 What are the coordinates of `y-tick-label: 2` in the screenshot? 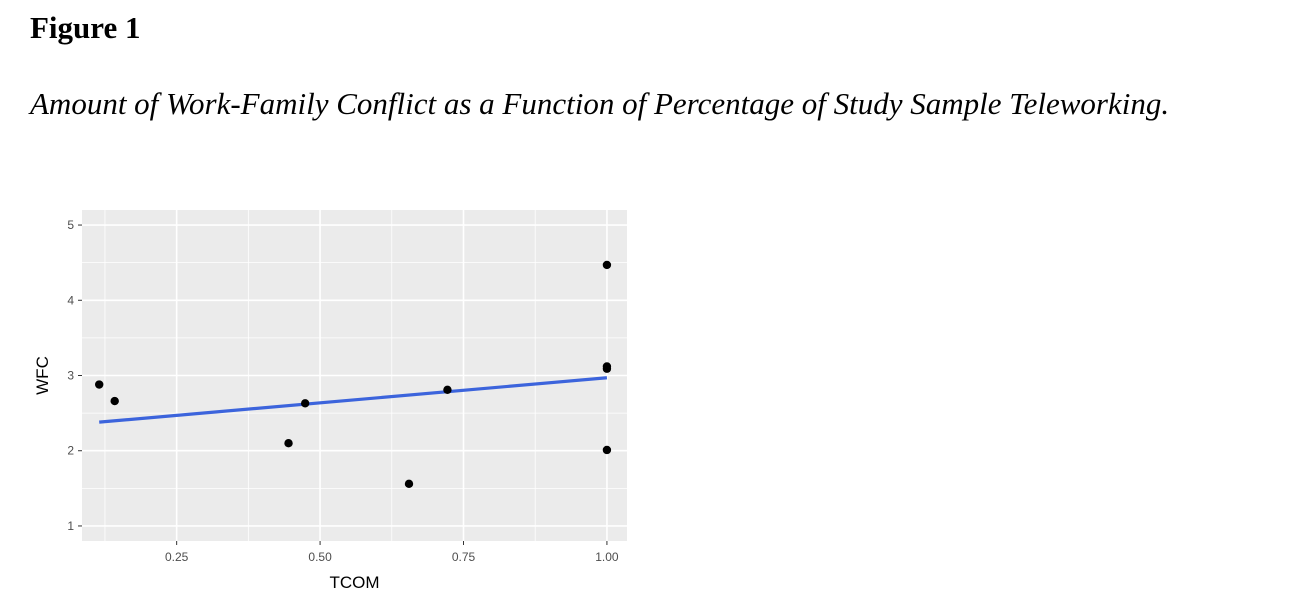 It's located at (70, 451).